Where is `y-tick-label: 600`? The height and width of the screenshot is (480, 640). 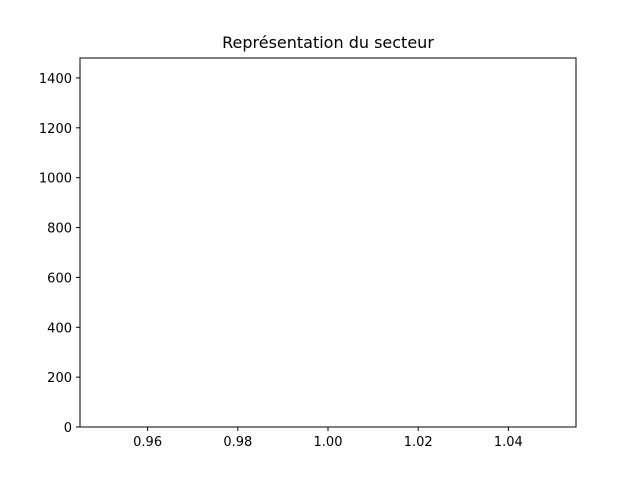
y-tick-label: 600 is located at coordinates (59, 278).